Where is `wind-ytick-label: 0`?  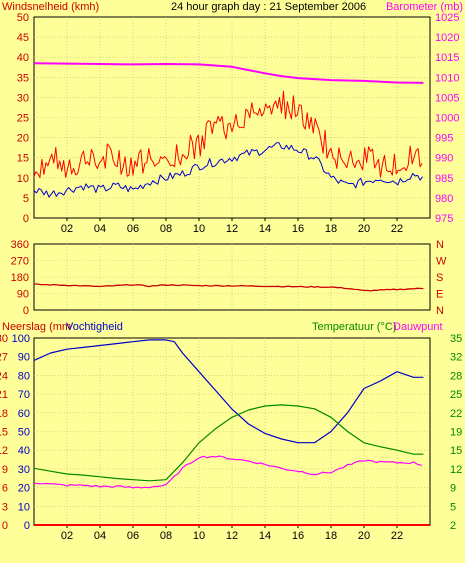
wind-ytick-label: 0 is located at coordinates (26, 219).